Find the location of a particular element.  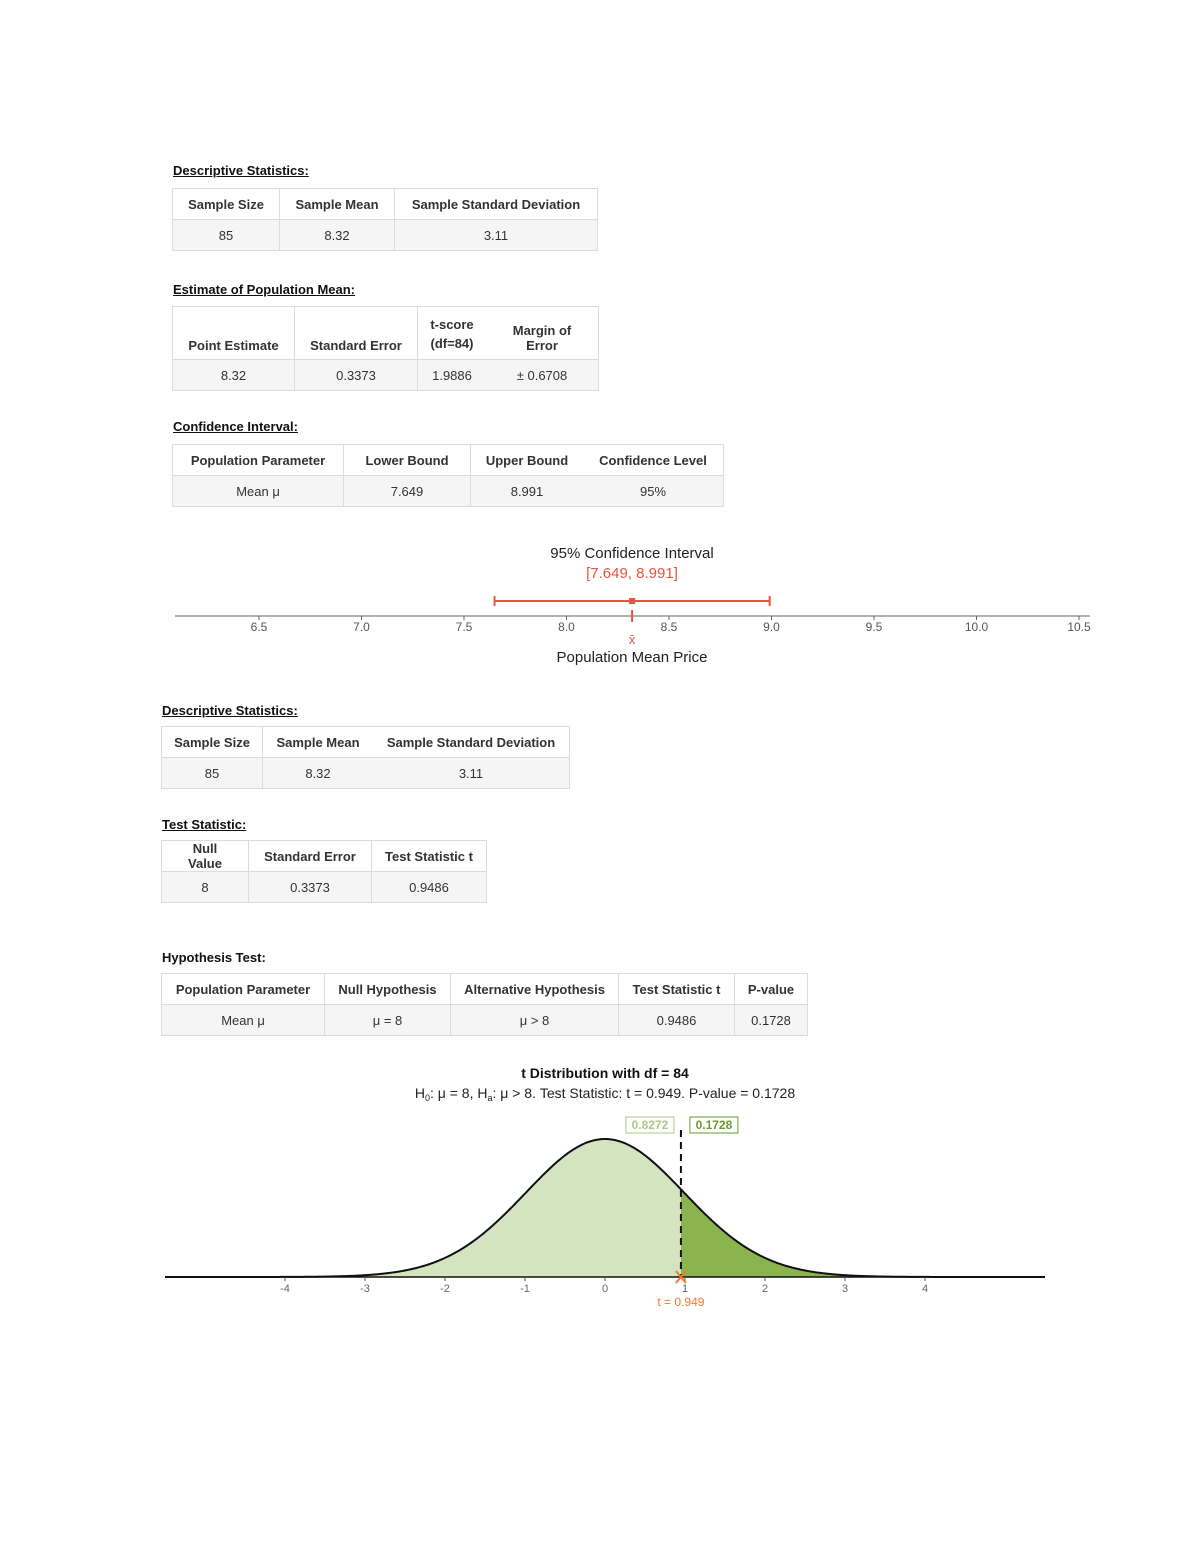

header-population-parameter-2: Population Parameter is located at coordinates (243, 989).